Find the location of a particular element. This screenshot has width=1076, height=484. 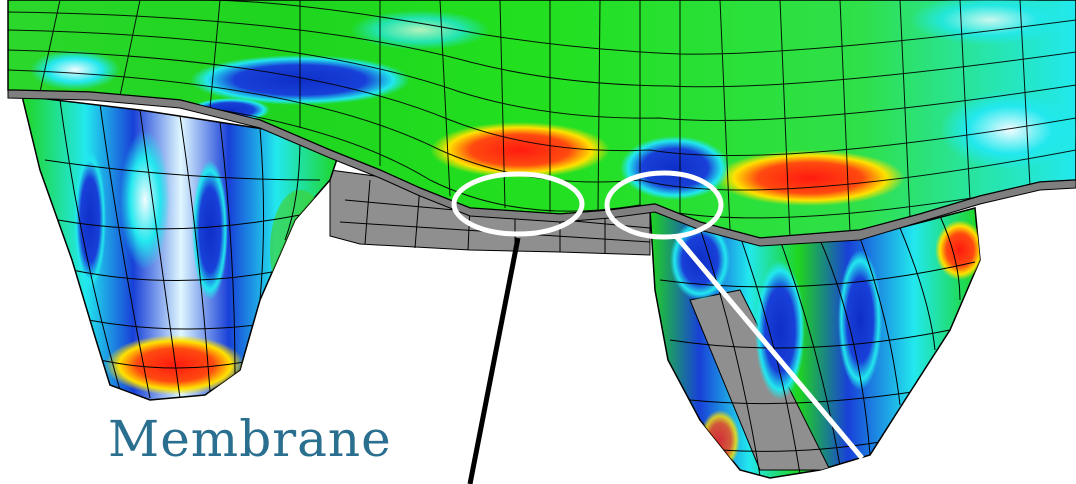

membrane-label: Membrane is located at coordinates (250, 439).